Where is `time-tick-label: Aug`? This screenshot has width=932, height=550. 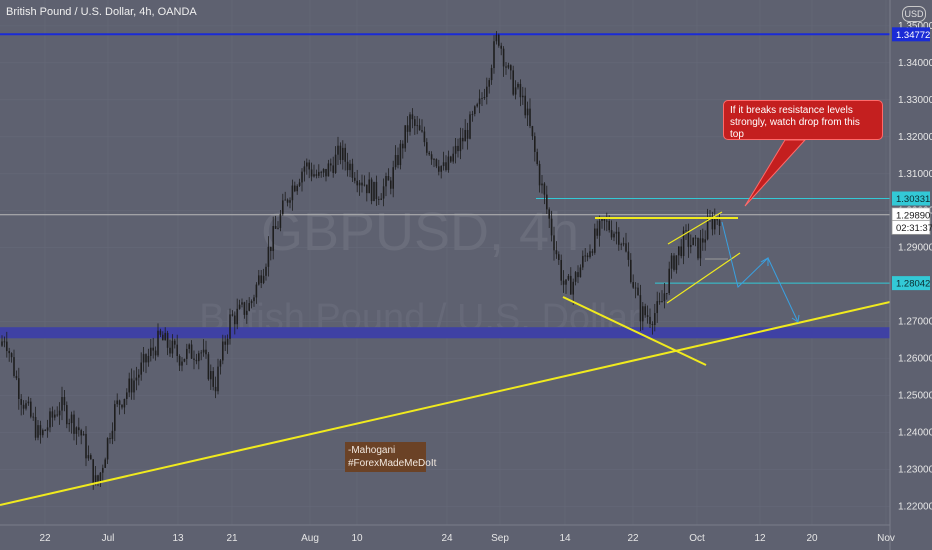 time-tick-label: Aug is located at coordinates (310, 538).